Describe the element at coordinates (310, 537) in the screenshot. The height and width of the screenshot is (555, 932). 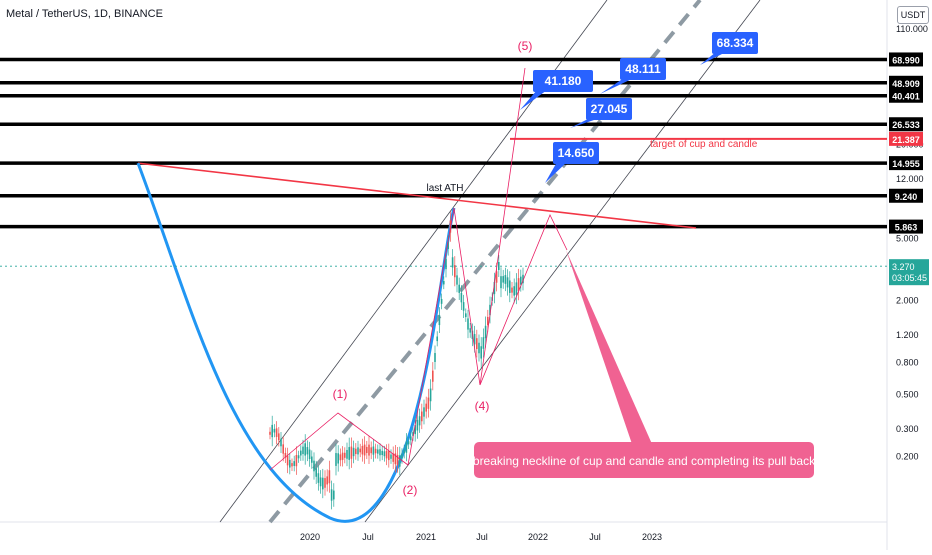
I see `x-tick-label-0: 2020` at that location.